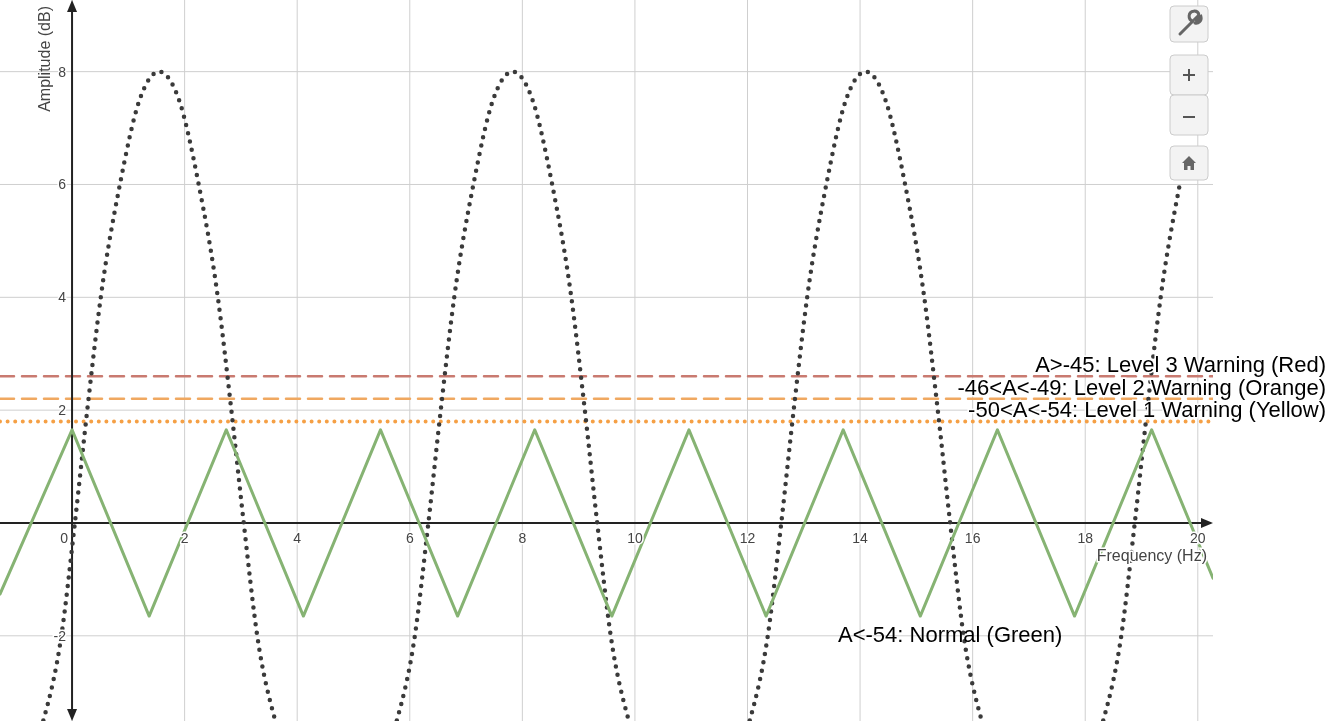 The height and width of the screenshot is (721, 1332). I want to click on y-tick-label: 8, so click(62, 71).